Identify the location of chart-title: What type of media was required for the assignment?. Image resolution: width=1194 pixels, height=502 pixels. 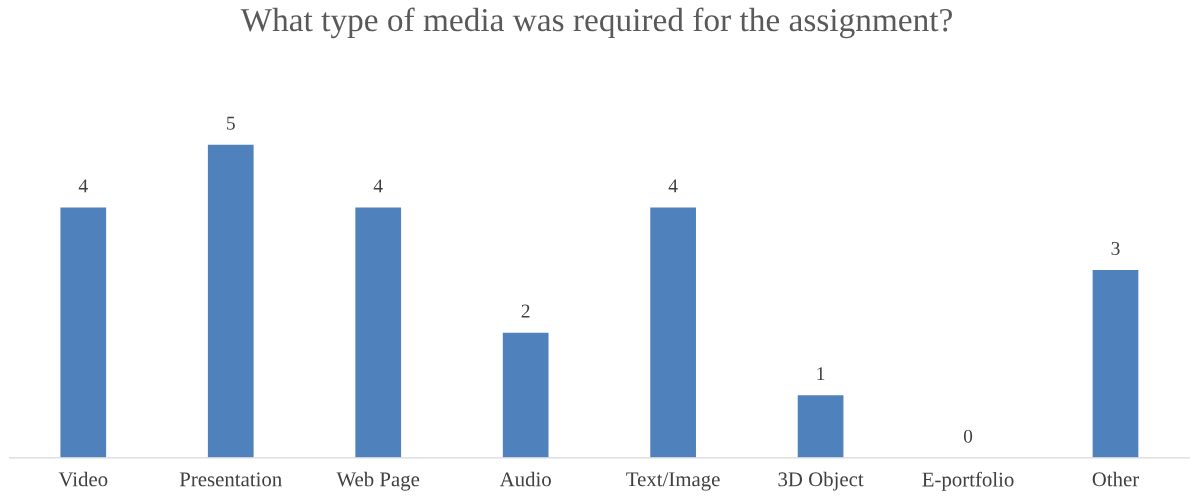
(596, 23).